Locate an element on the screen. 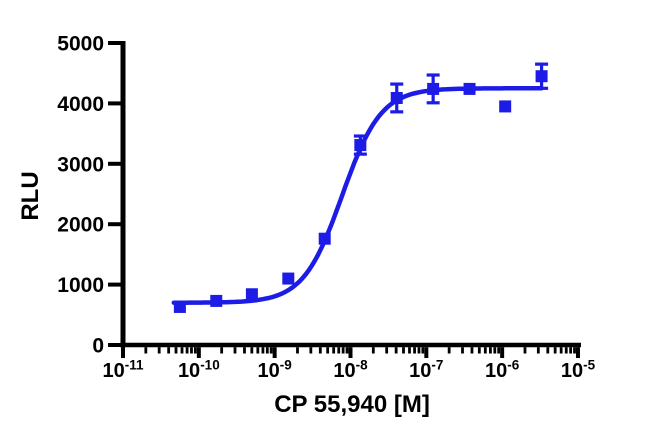 Image resolution: width=650 pixels, height=442 pixels. x-axis-minor-ticks is located at coordinates (360, 350).